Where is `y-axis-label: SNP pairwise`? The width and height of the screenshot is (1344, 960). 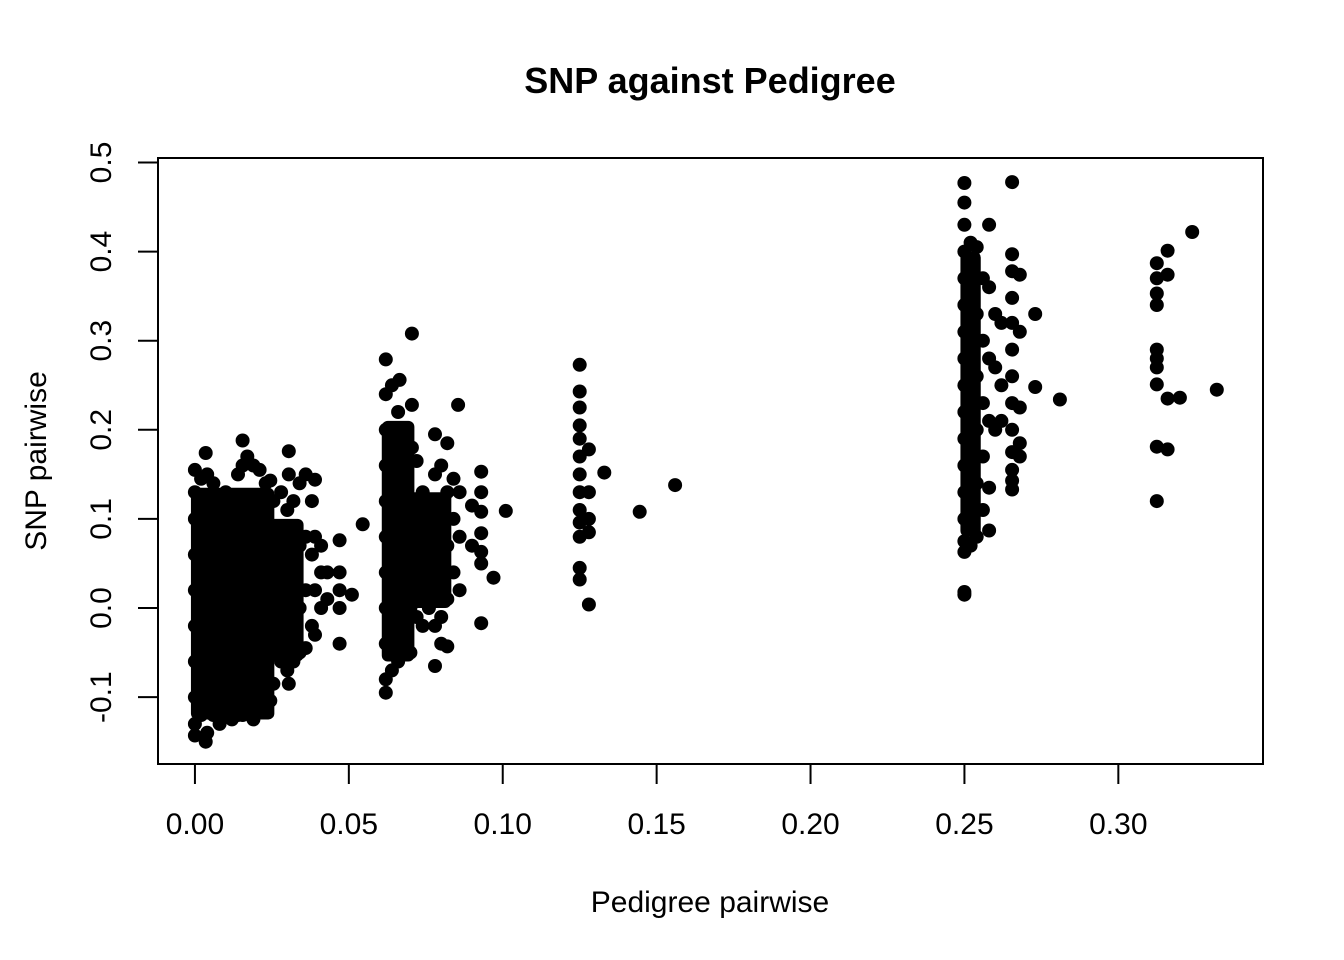 y-axis-label: SNP pairwise is located at coordinates (36, 461).